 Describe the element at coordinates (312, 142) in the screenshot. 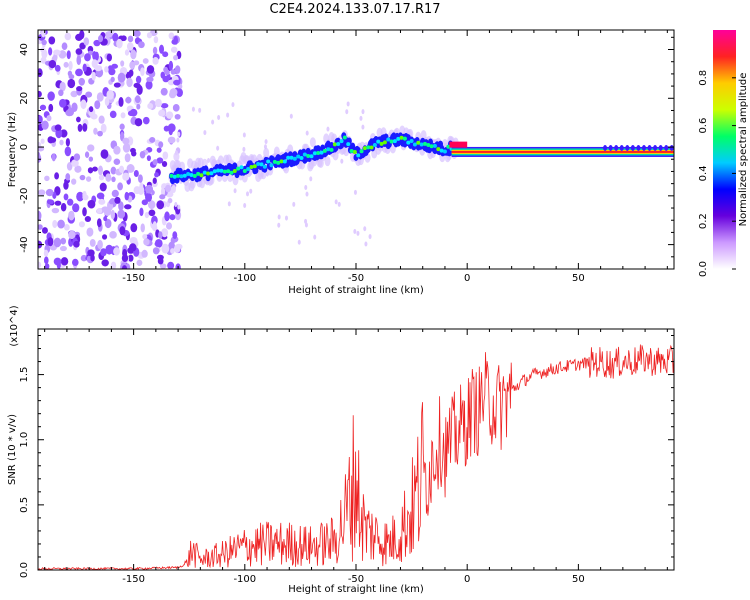

I see `track-halo` at that location.